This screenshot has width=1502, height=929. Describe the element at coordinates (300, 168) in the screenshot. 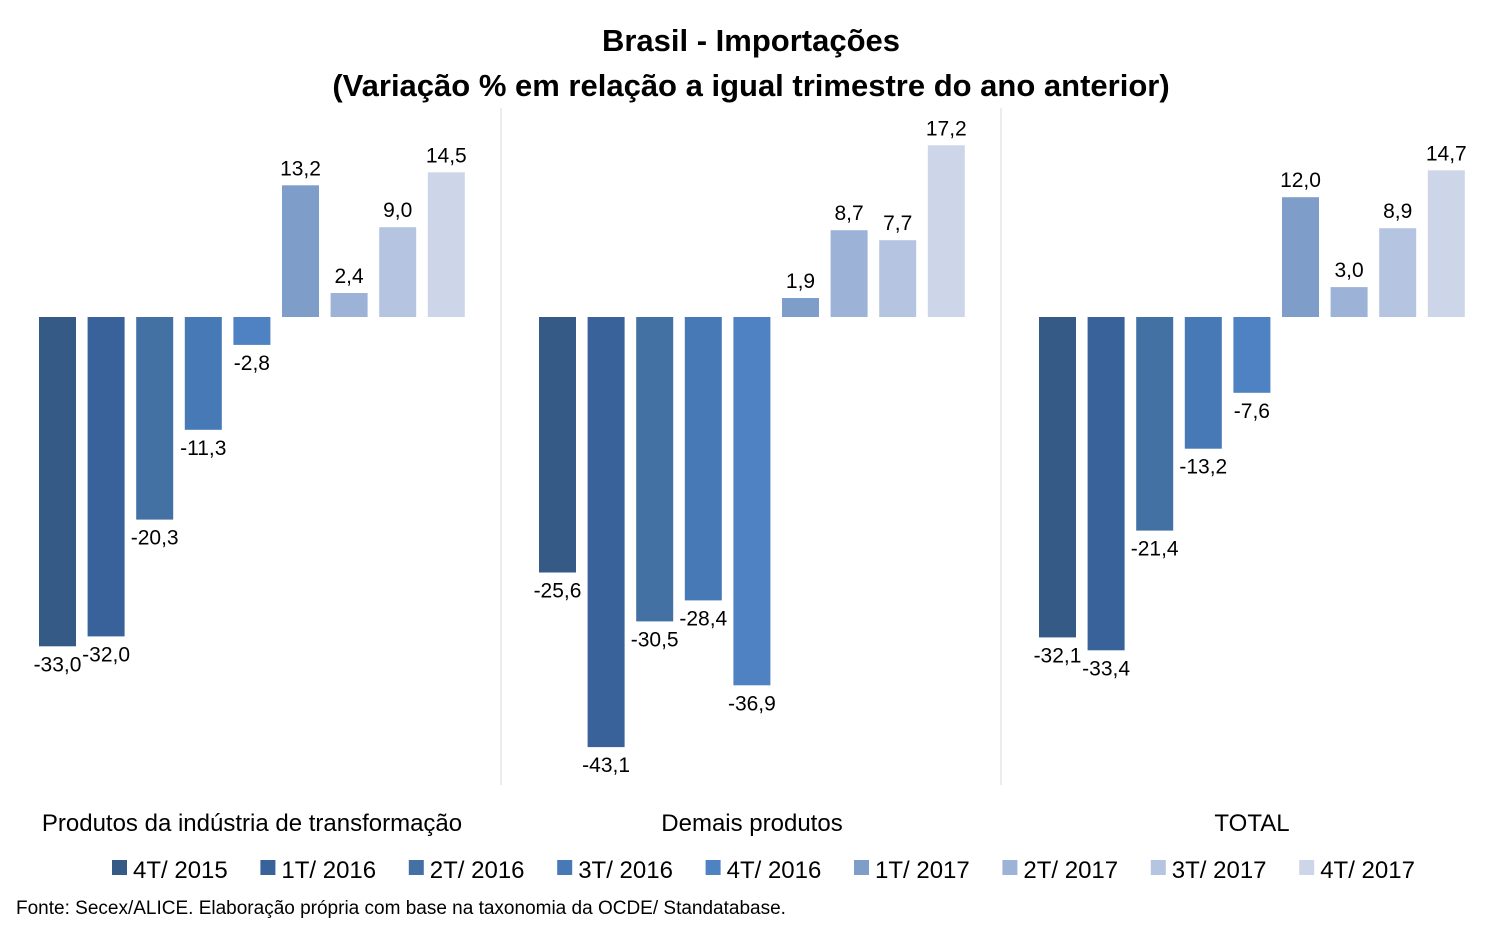

I see `data-label-0-5: 13,2` at that location.